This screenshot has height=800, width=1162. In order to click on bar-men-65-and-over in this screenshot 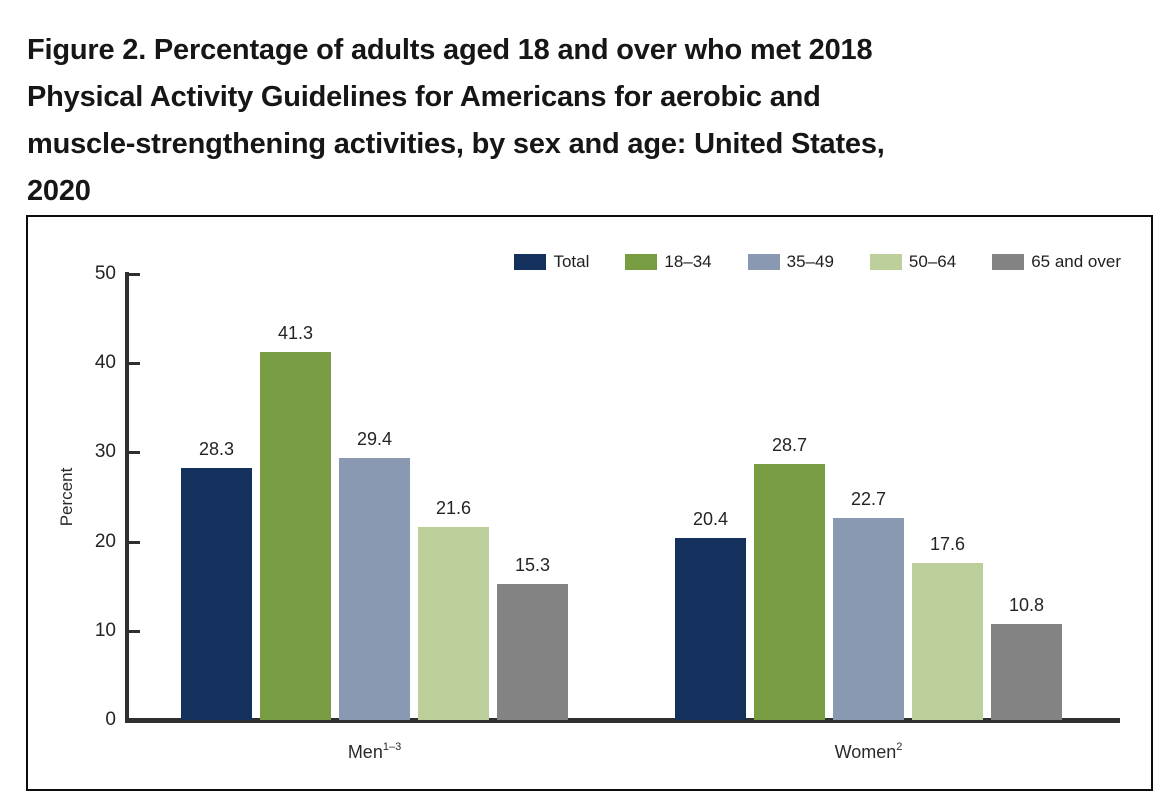, I will do `click(532, 651)`.